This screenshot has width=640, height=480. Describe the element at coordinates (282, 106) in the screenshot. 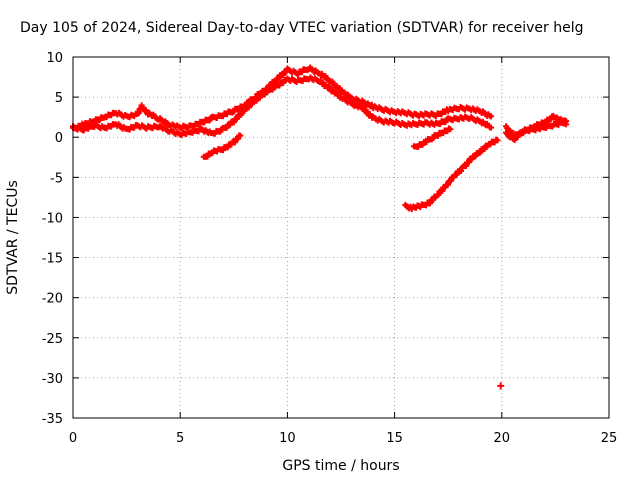

I see `series-arc-main-lower` at that location.